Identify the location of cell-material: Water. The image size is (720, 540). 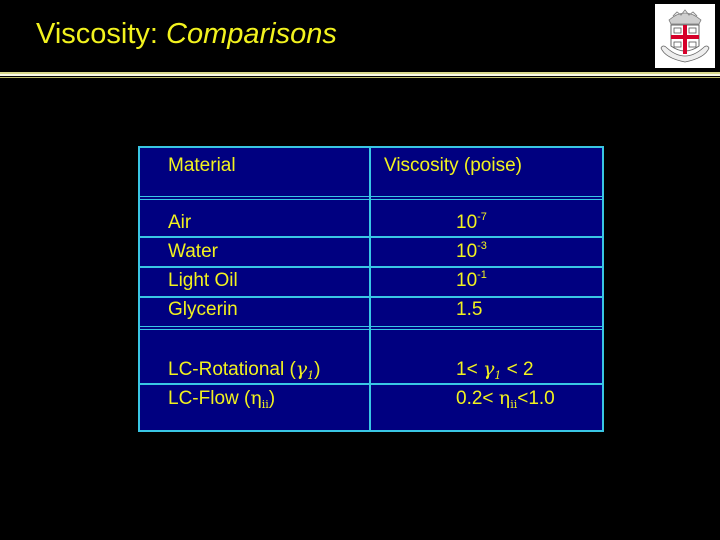
(193, 251).